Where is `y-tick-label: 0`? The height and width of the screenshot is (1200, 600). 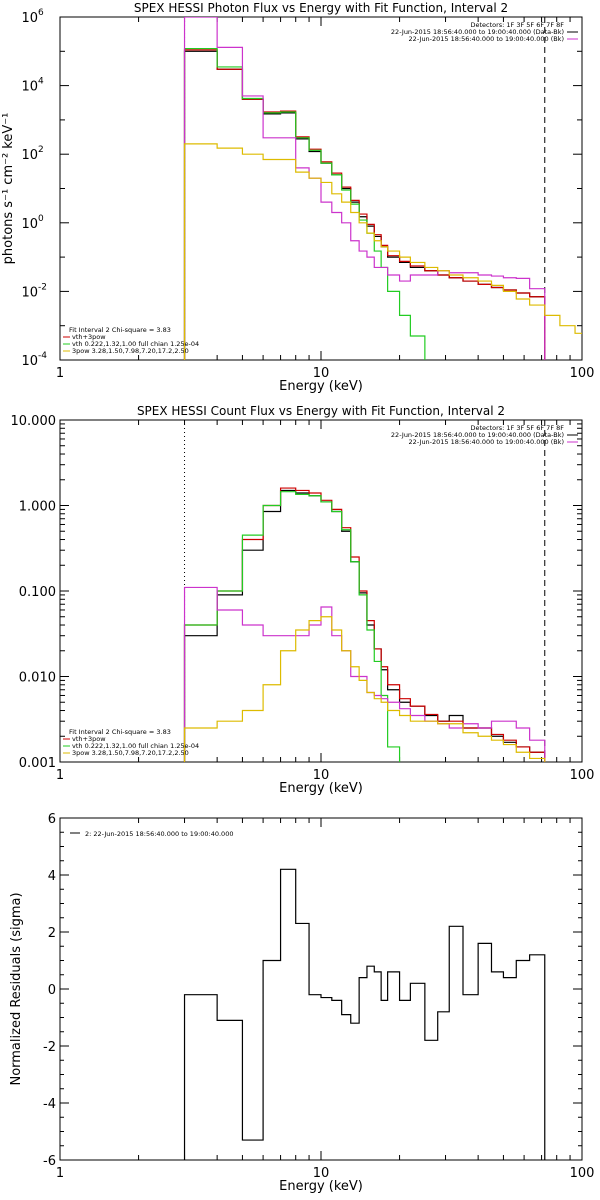
y-tick-label: 0 is located at coordinates (52, 990).